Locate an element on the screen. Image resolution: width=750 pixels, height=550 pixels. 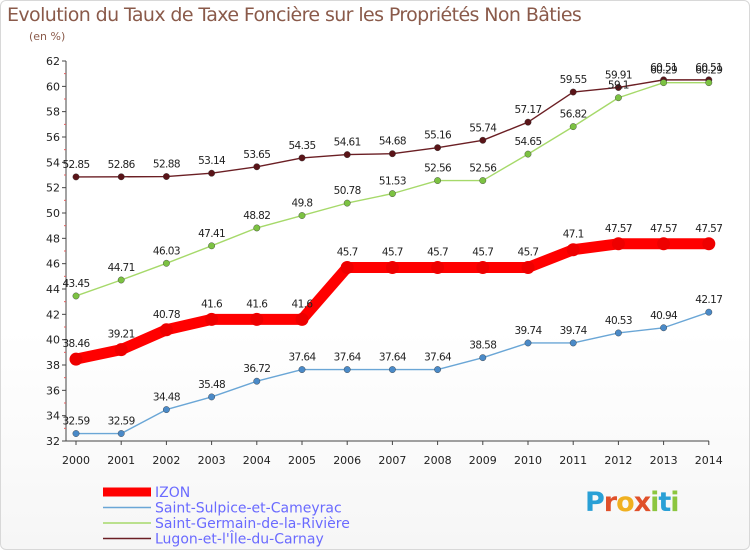
x-tick-label: 2007 is located at coordinates (392, 460).